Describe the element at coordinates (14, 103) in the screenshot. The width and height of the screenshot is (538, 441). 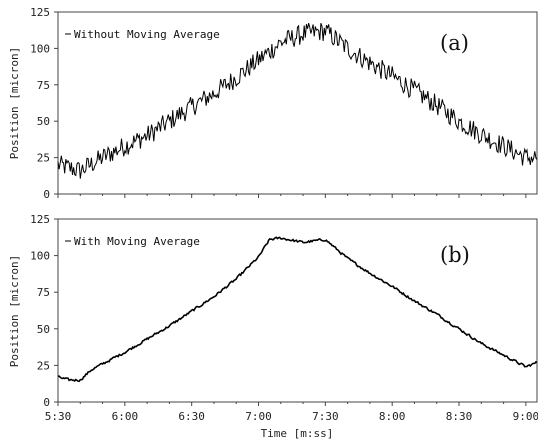
I see `y-axis-label-a: Position [micron]` at that location.